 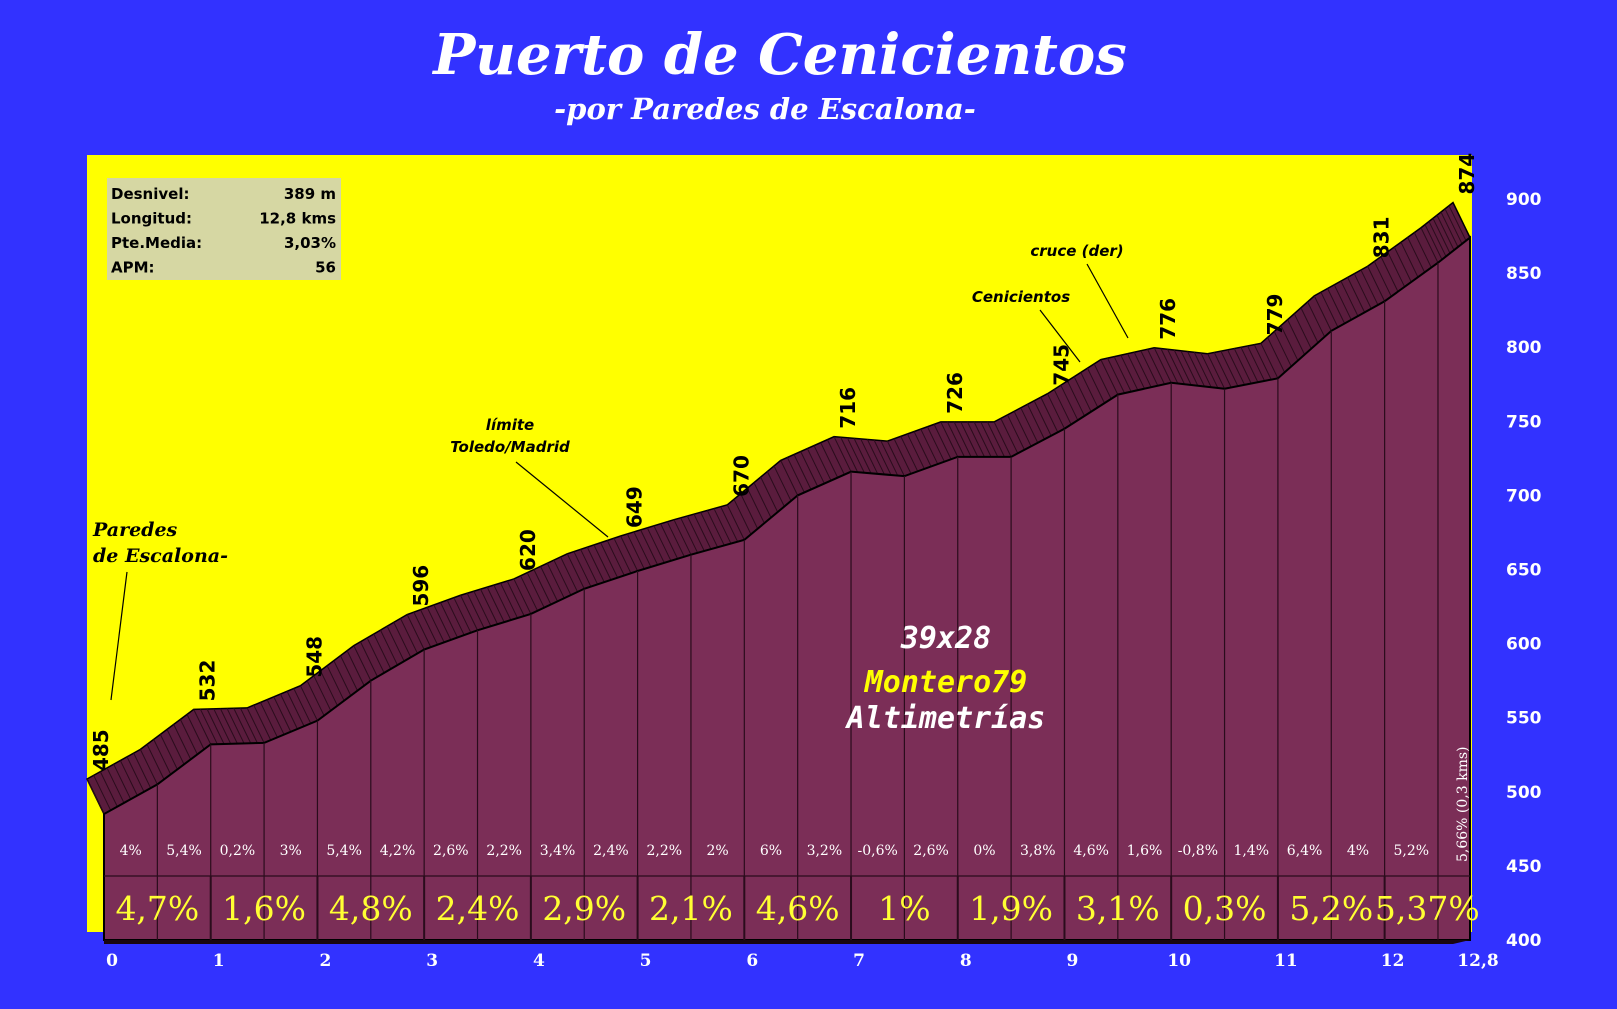 I want to click on segment-grade-label: 6%, so click(x=771, y=851).